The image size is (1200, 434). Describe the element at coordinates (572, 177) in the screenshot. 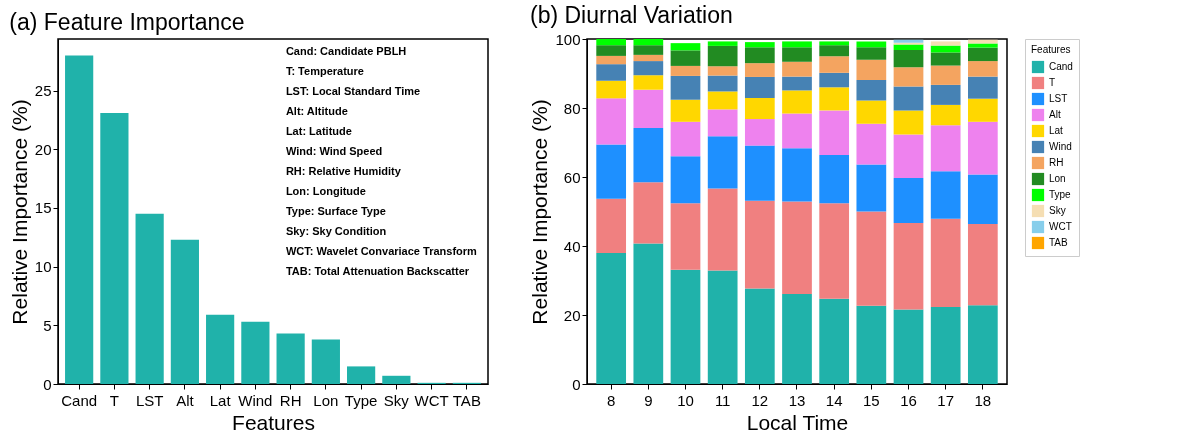

I see `y-tick-label: 60` at that location.